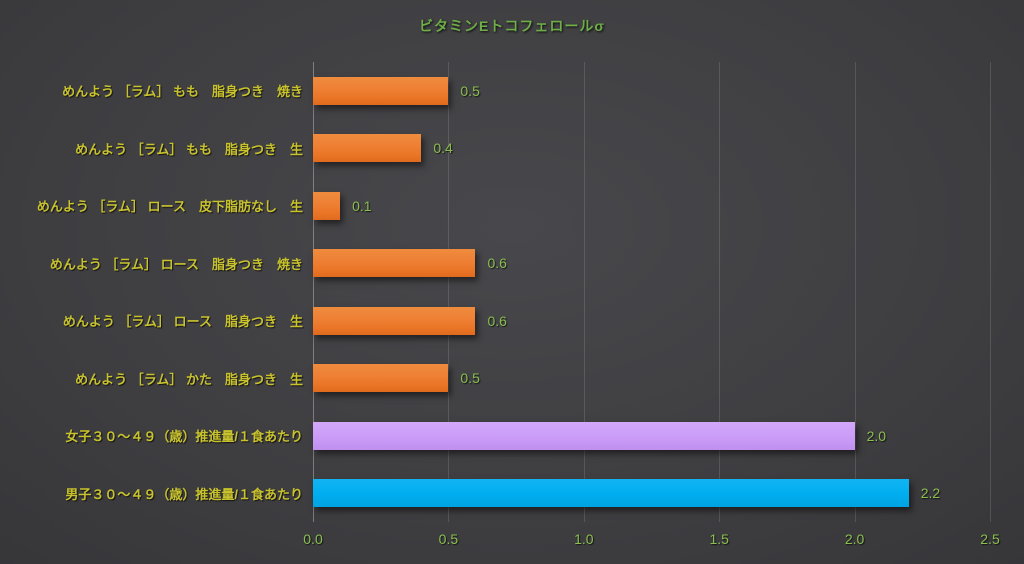 This screenshot has height=564, width=1024. I want to click on bar-value-label: 0.4, so click(443, 148).